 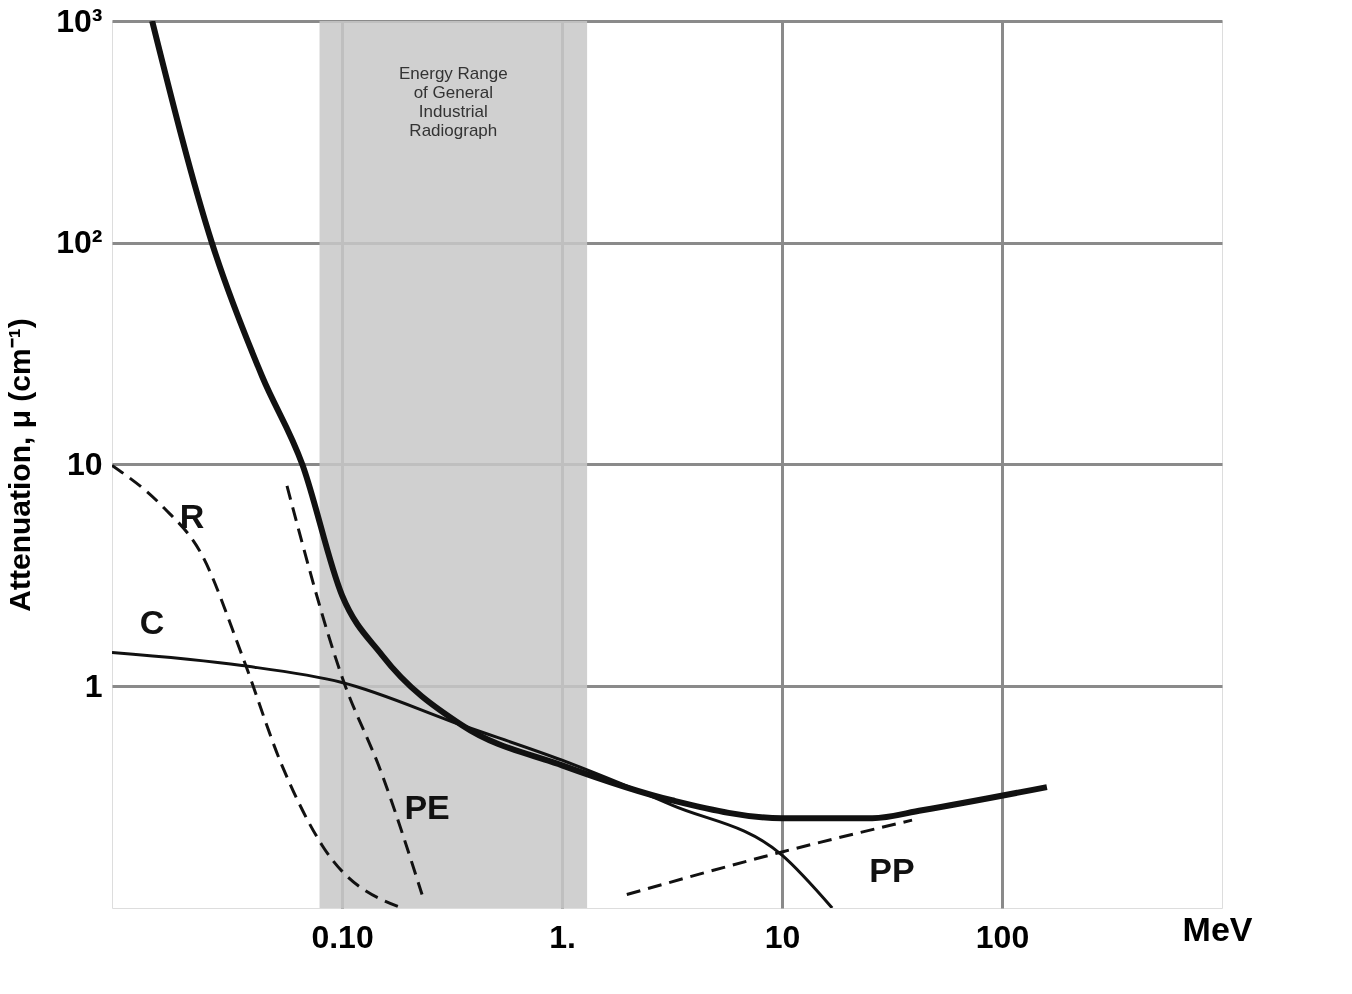 I want to click on x-tick-label: 10, so click(x=782, y=936).